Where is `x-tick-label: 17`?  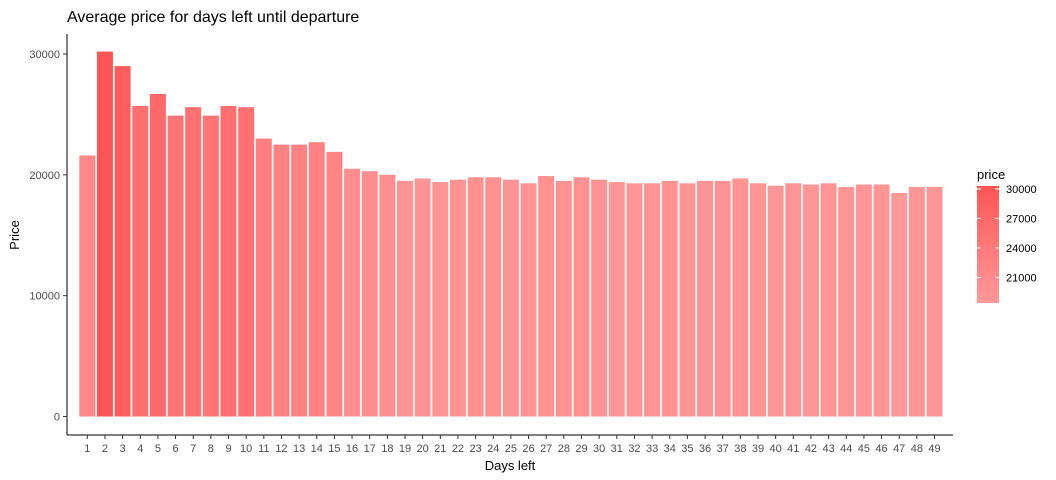 x-tick-label: 17 is located at coordinates (370, 449).